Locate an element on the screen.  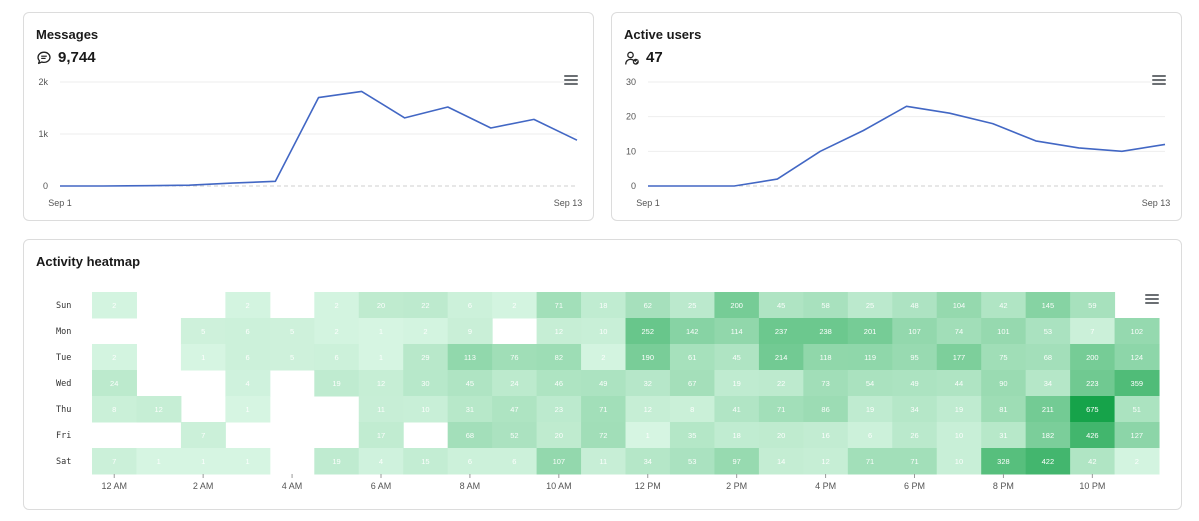
heatmap-cell: 42 is located at coordinates (1093, 461).